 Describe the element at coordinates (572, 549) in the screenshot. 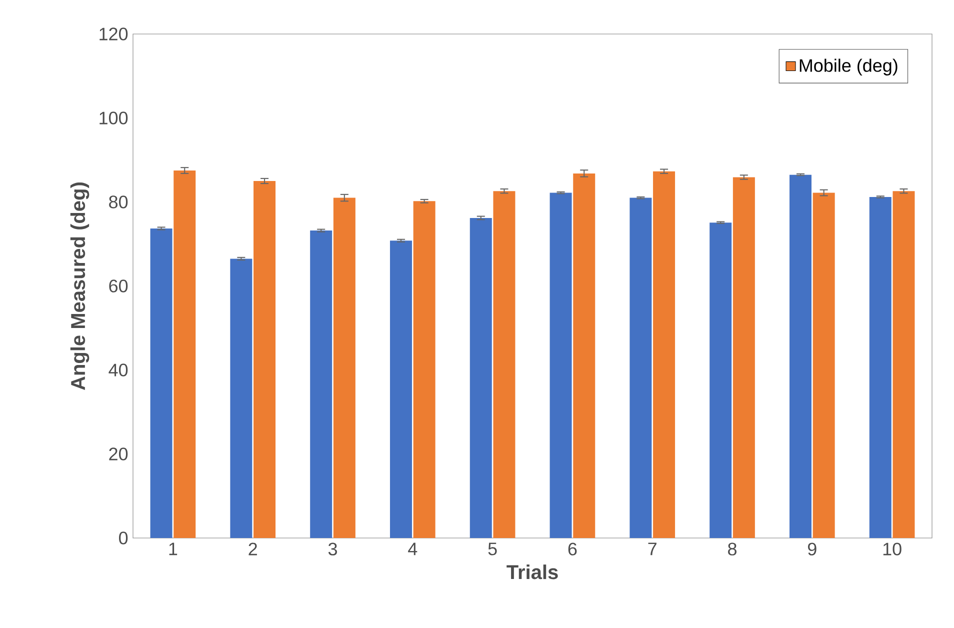

I see `x-tick-label: 6` at that location.